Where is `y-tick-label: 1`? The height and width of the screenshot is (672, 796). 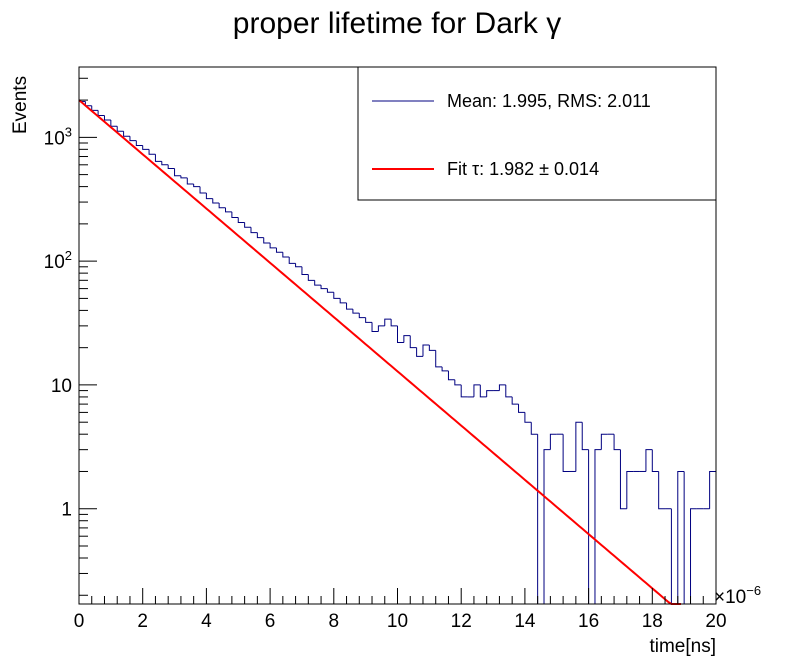 y-tick-label: 1 is located at coordinates (66, 510).